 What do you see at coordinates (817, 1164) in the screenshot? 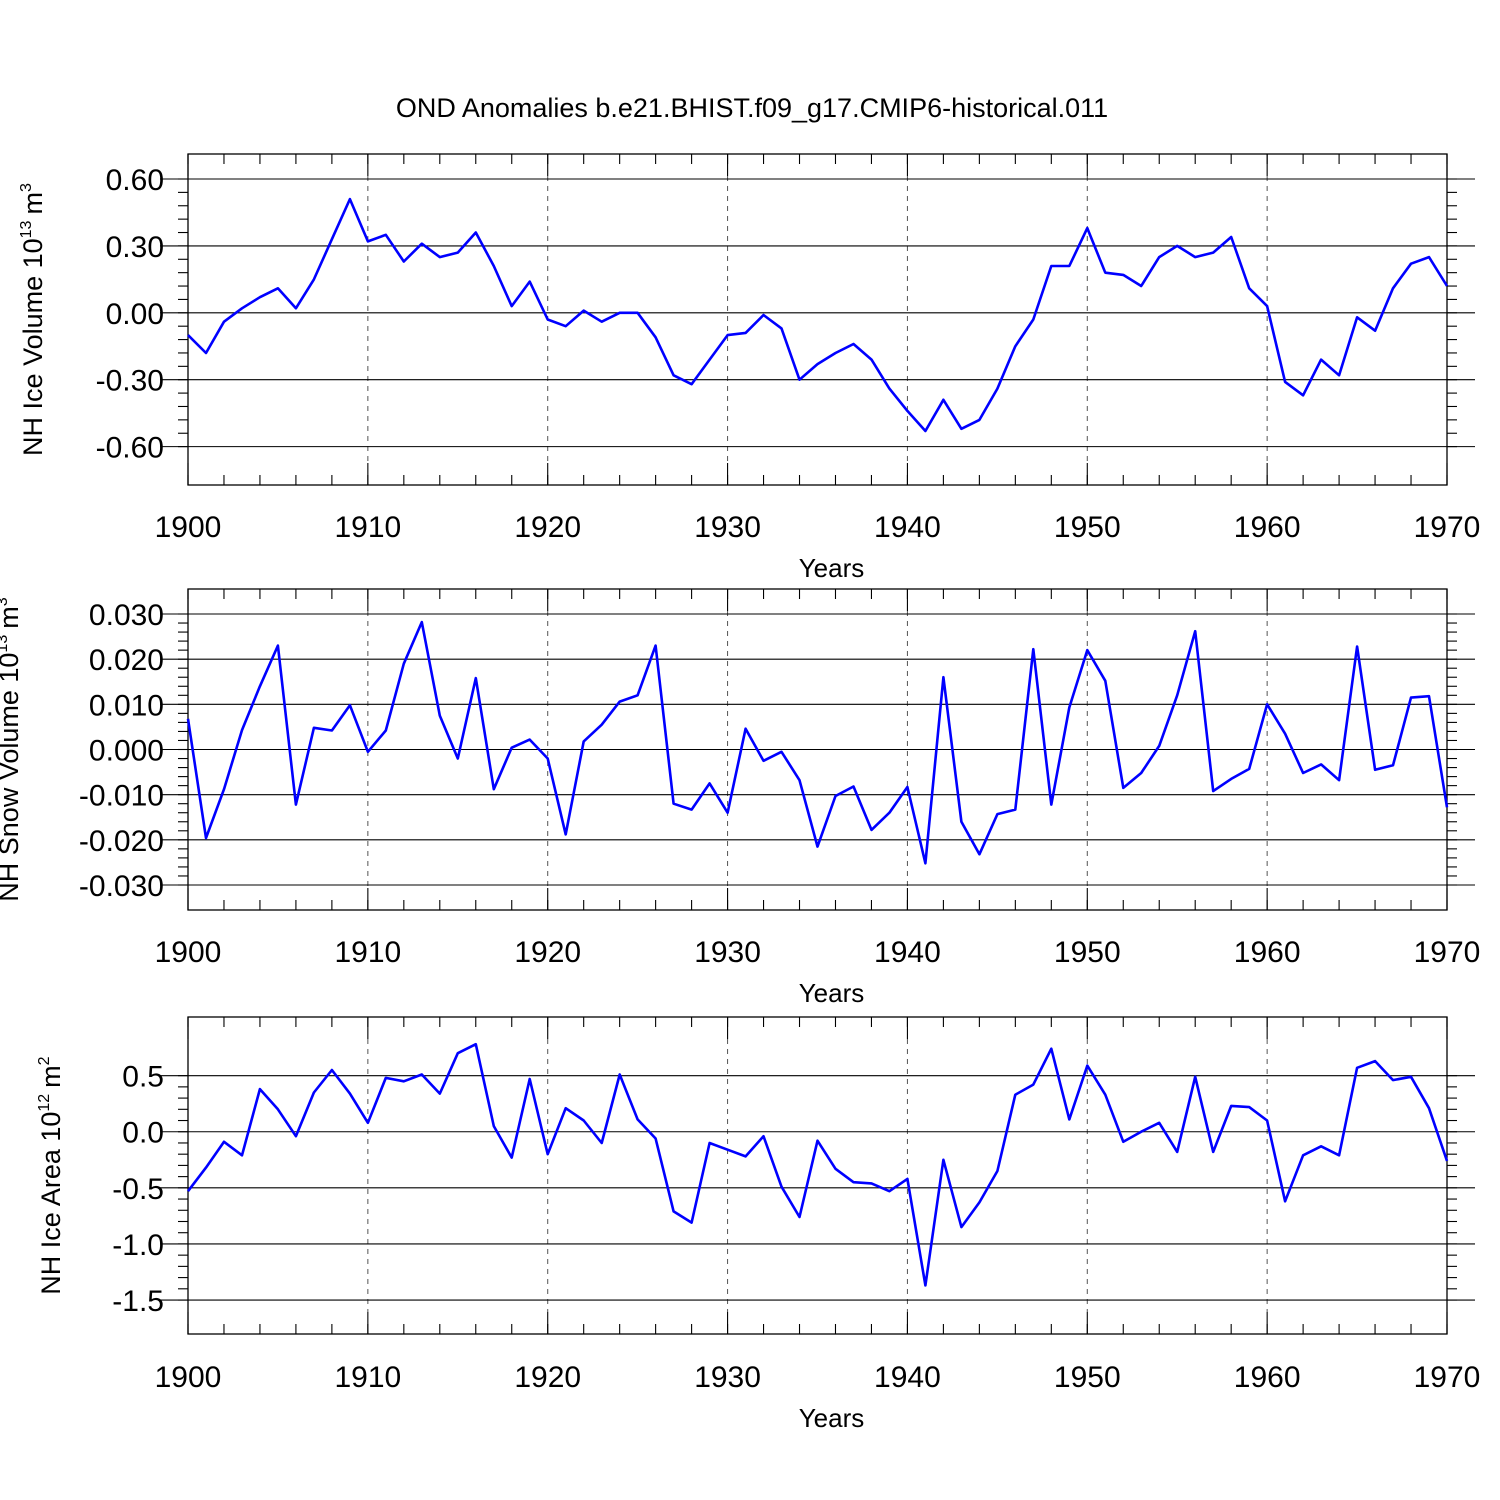
I see `ice-area-series-line` at bounding box center [817, 1164].